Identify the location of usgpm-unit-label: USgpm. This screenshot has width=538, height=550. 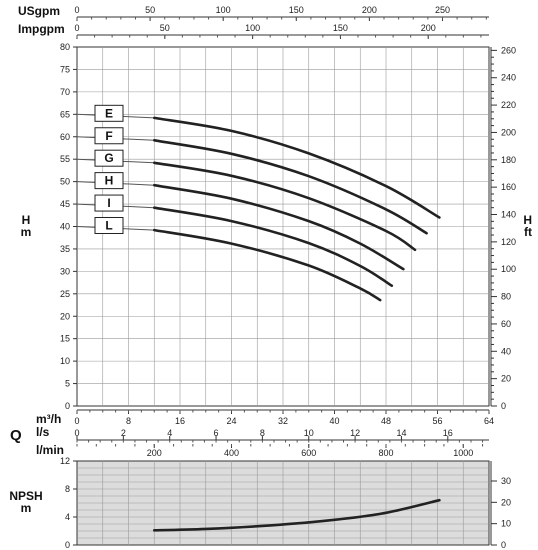
(39, 11).